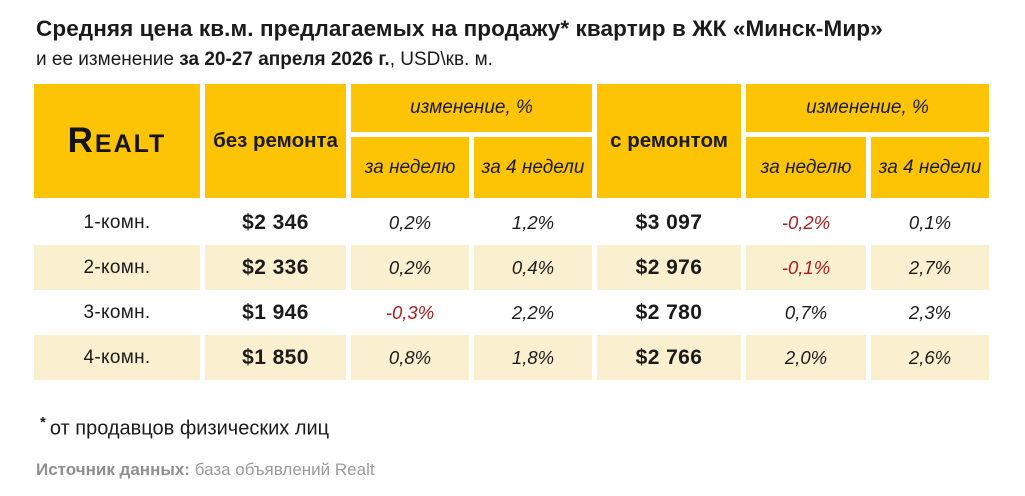  Describe the element at coordinates (410, 312) in the screenshot. I see `change-week-no-renovation: -0,3%` at that location.